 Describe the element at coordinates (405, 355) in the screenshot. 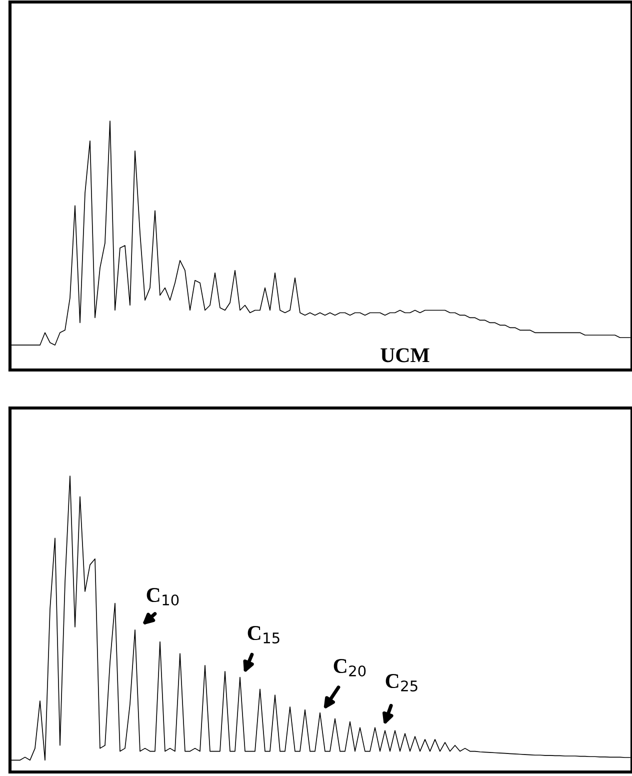

I see `annotation: UCM` at that location.